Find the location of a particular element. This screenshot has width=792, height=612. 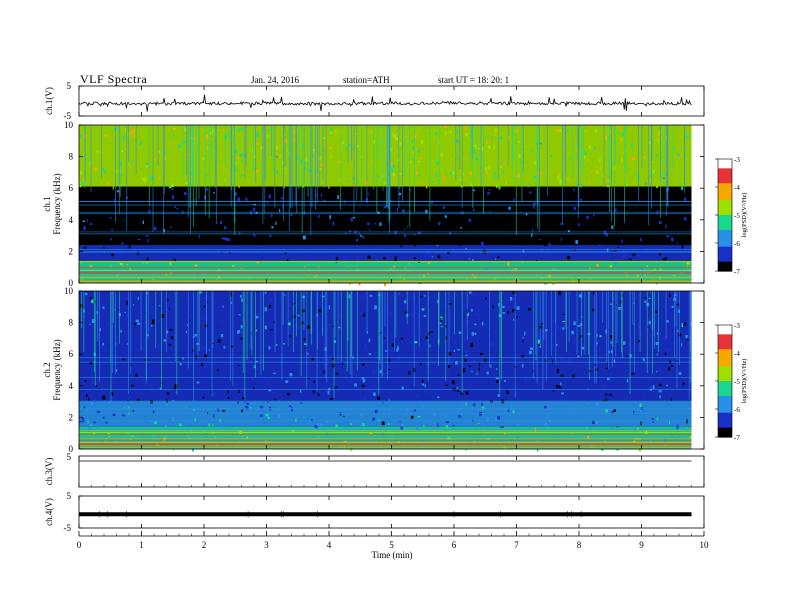

spectrogram-ch2-ytick-label: 10 is located at coordinates (69, 291).